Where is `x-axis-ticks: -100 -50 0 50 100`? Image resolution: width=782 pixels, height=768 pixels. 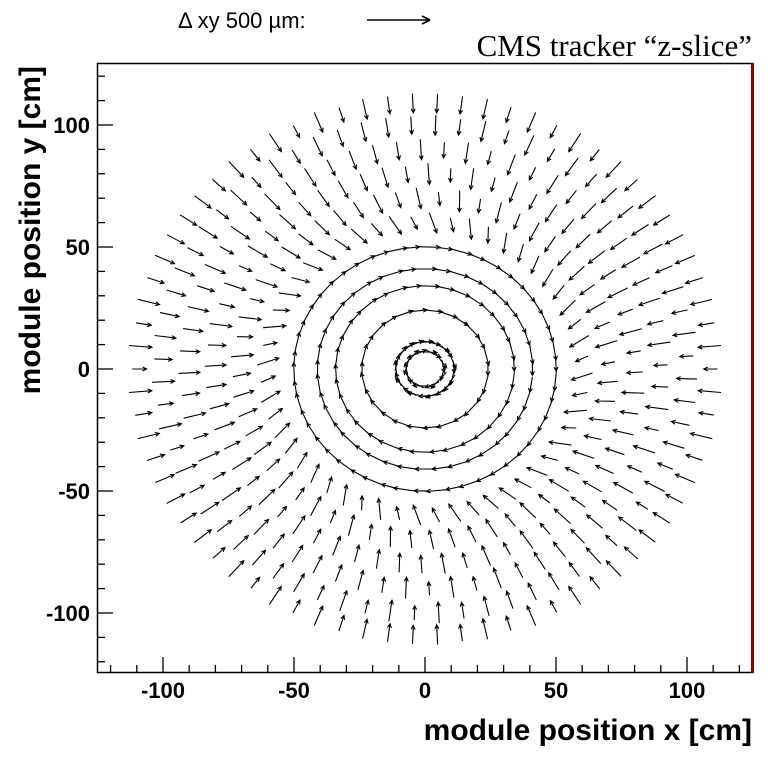 x-axis-ticks: -100 -50 0 50 100 is located at coordinates (425, 680).